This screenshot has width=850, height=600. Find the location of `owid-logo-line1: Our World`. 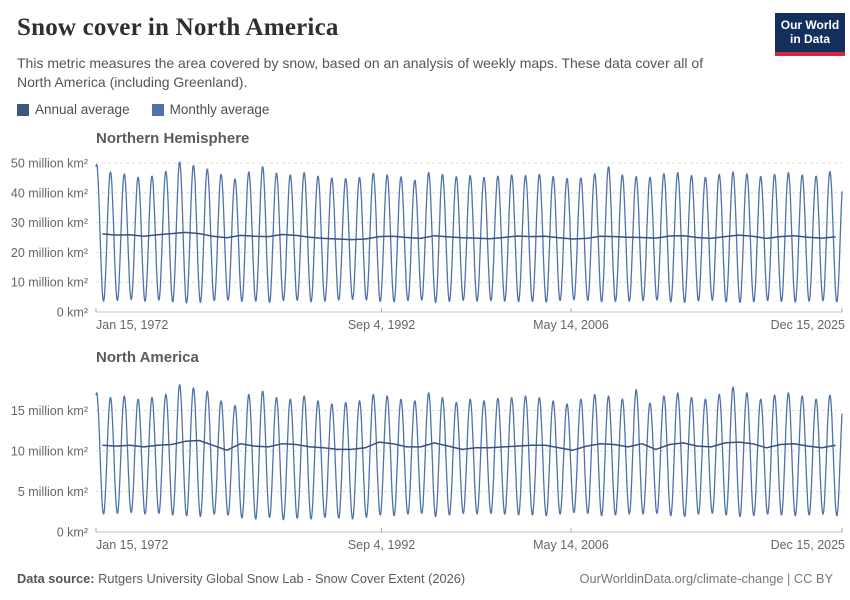

owid-logo-line1: Our World is located at coordinates (810, 24).